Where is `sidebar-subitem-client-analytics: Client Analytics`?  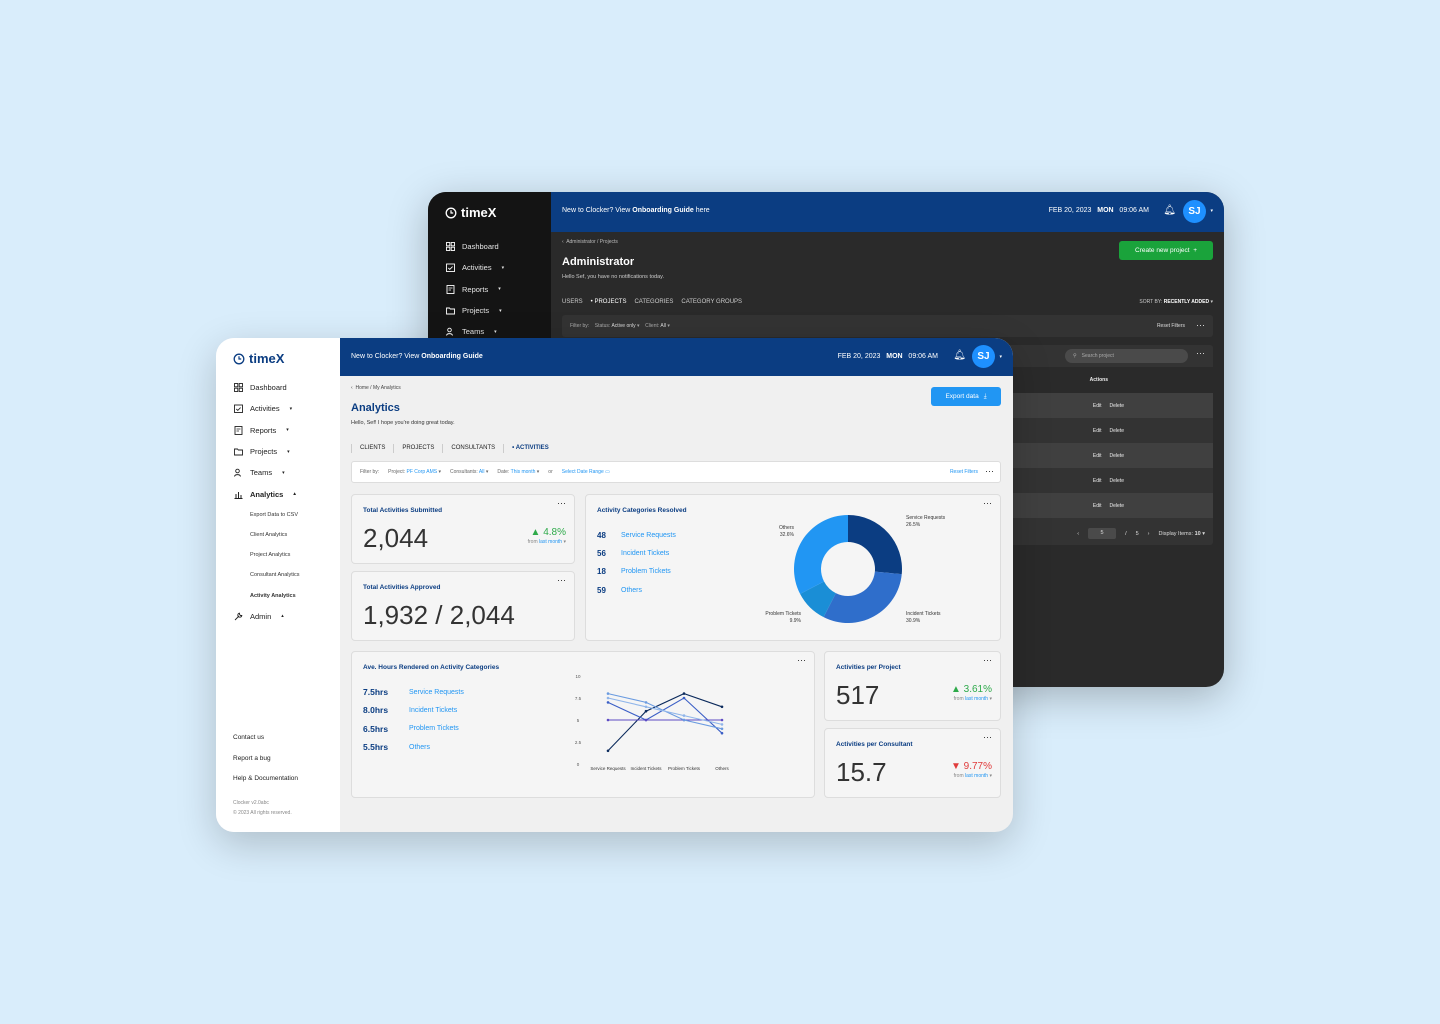 sidebar-subitem-client-analytics: Client Analytics is located at coordinates (269, 535).